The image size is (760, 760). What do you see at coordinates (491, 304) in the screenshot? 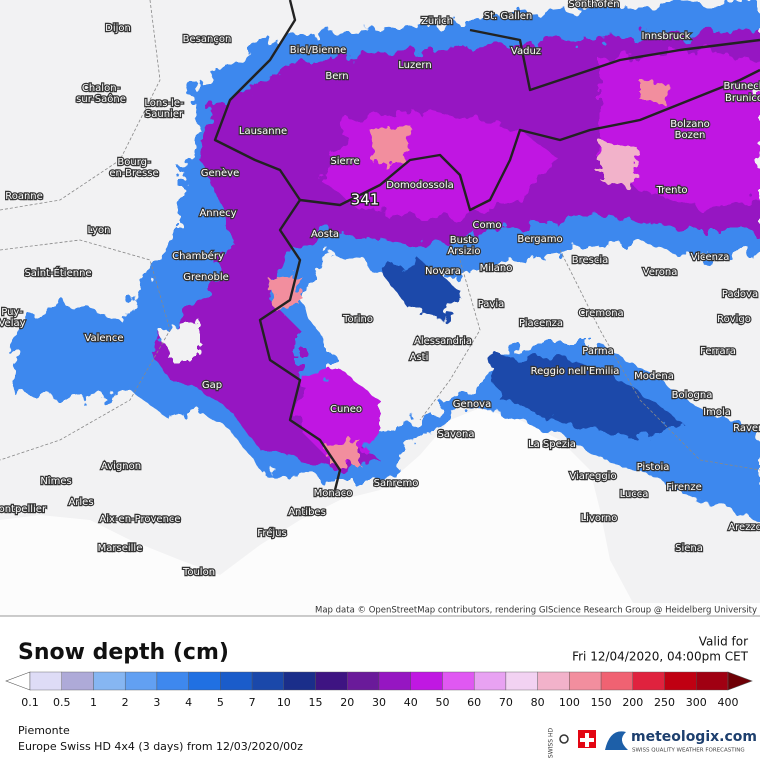
I see `city-label: Pavia` at bounding box center [491, 304].